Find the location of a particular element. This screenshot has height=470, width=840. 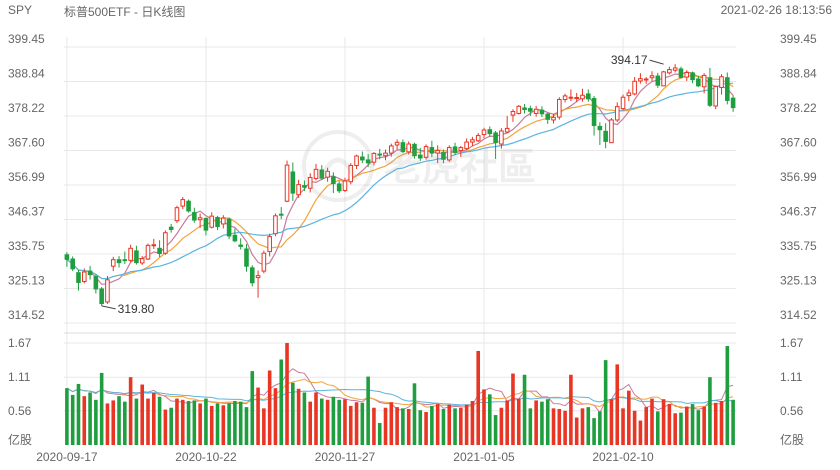

ticker-symbol: SPY is located at coordinates (20, 10).